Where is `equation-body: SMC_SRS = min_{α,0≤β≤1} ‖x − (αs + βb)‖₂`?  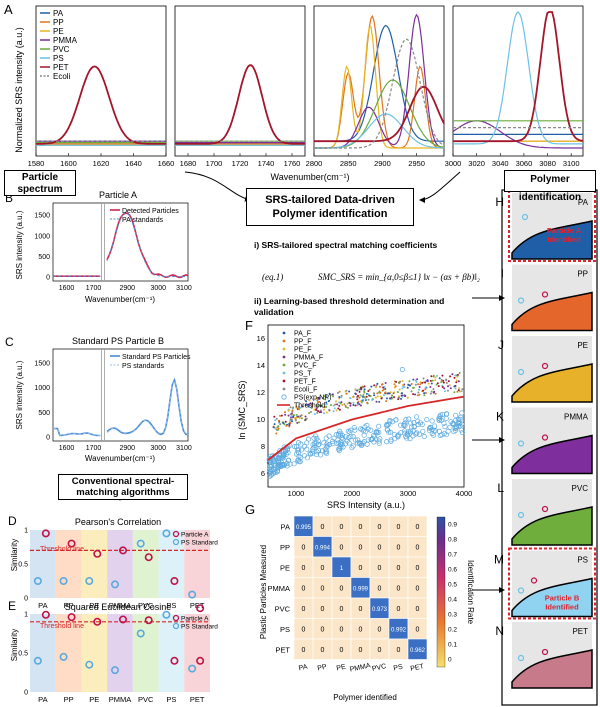
equation-body: SMC_SRS = min_{α,0≤β≤1} ‖x − (αs + βb)‖₂ is located at coordinates (399, 277).